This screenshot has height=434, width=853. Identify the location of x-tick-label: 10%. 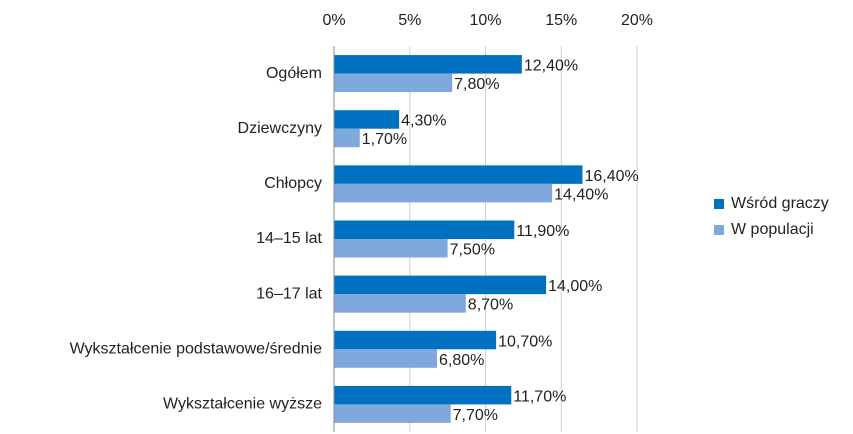
(485, 20).